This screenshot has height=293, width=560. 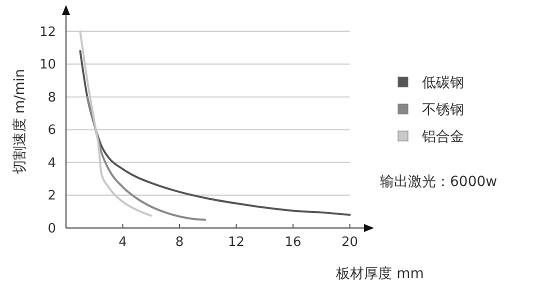 I want to click on y-tick-label: 4, so click(x=52, y=163).